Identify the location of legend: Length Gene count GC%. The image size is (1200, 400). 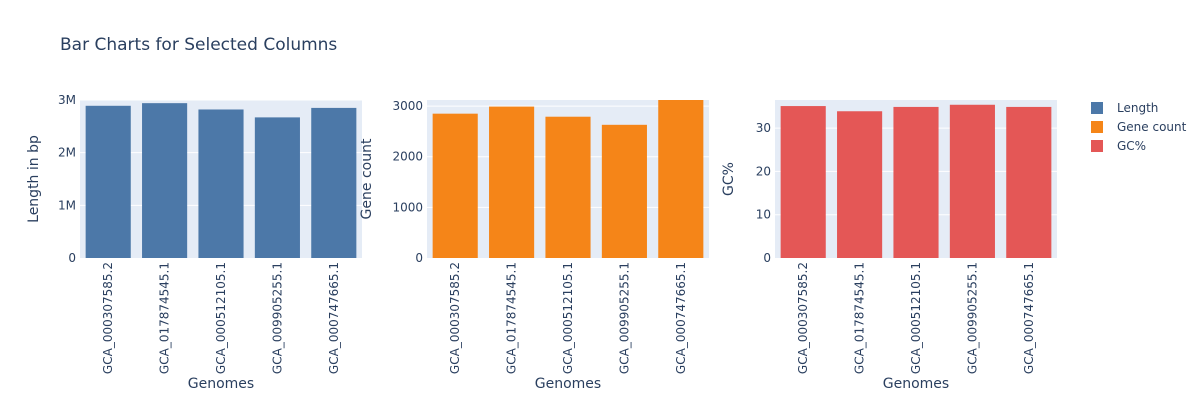
(1139, 127).